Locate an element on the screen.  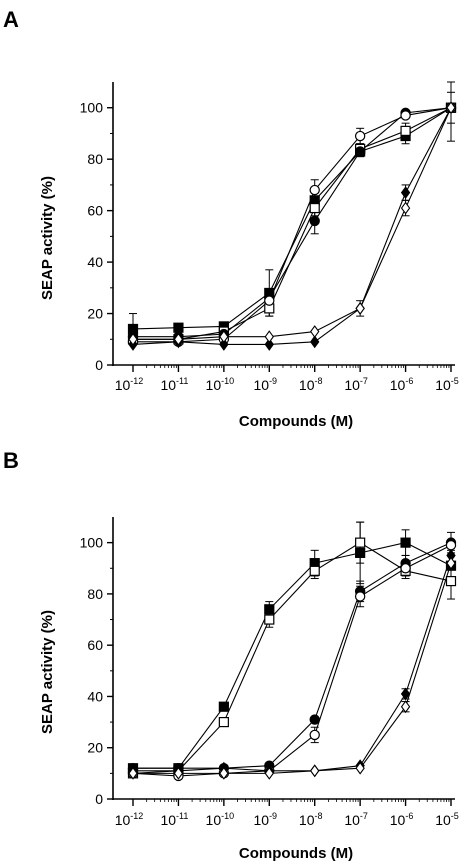
panel-a-x-tick-label: 10⁻⁶ is located at coordinates (402, 384).